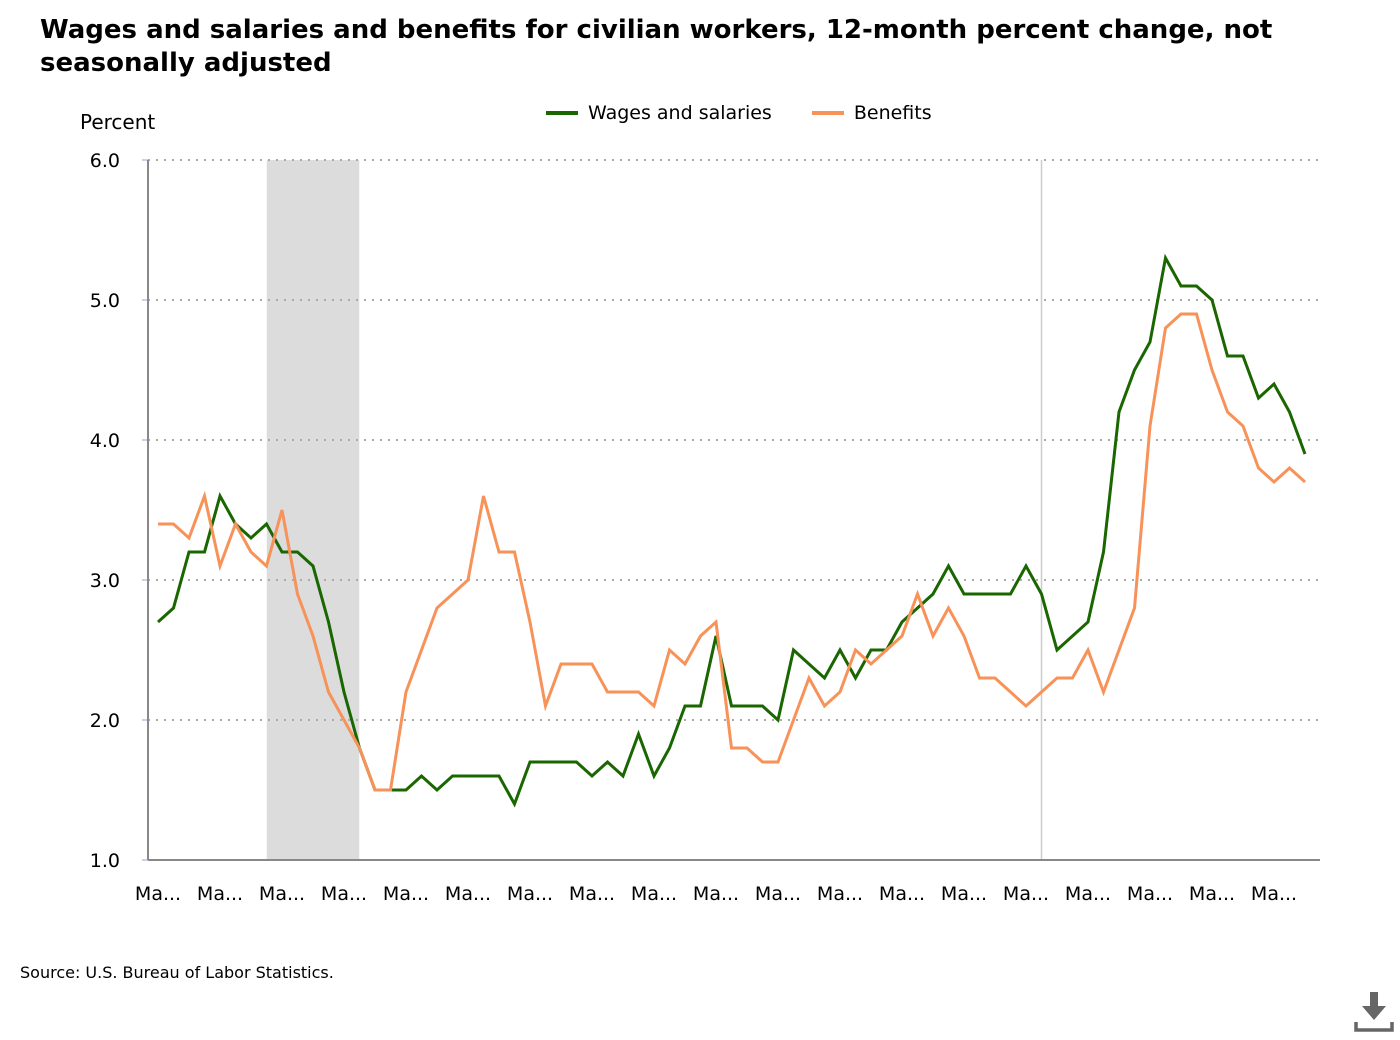 Image resolution: width=1400 pixels, height=1040 pixels. I want to click on legend-label-benefits: Benefits, so click(892, 113).